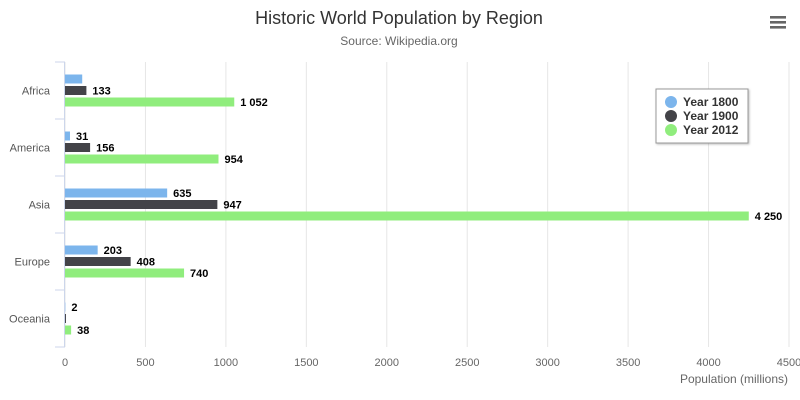 This screenshot has height=400, width=800. What do you see at coordinates (398, 41) in the screenshot?
I see `chart-subtitle: Source: Wikipedia.org` at bounding box center [398, 41].